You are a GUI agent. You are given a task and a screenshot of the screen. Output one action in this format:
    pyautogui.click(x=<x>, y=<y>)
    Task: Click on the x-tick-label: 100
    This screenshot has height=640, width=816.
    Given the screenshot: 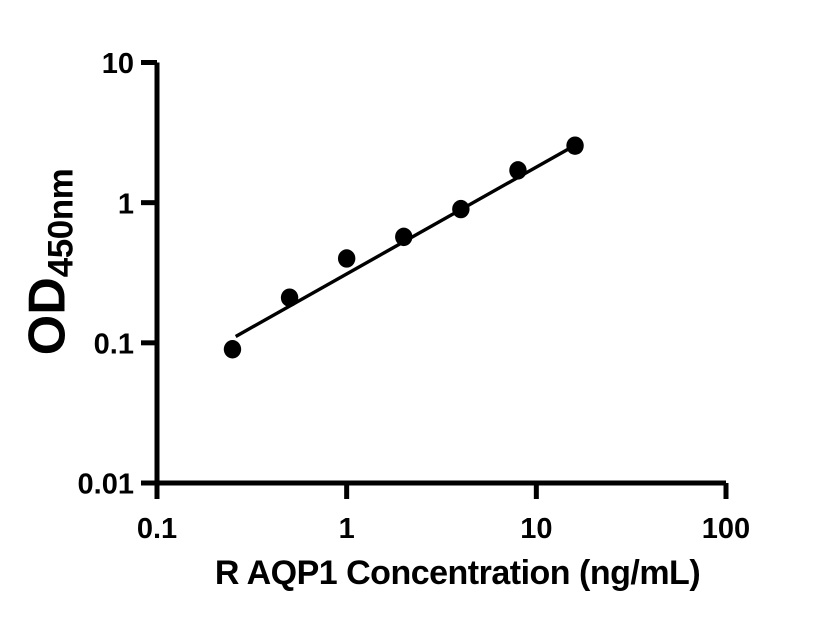 What is the action you would take?
    pyautogui.click(x=726, y=529)
    